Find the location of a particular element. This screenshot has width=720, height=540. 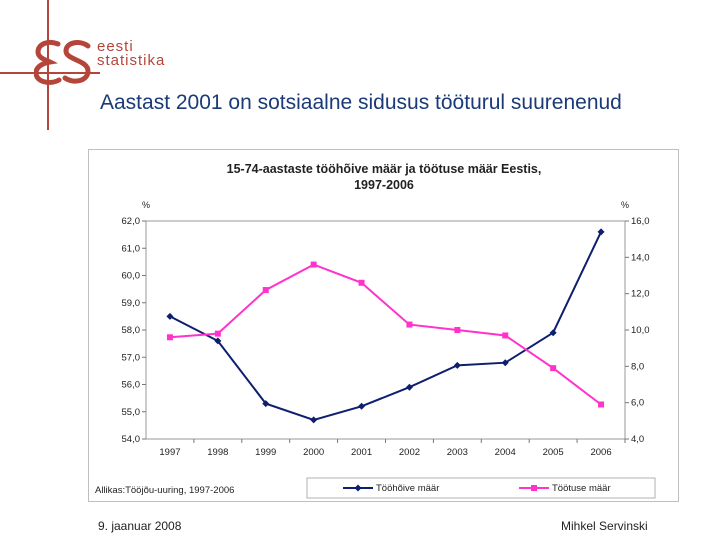

legend-box is located at coordinates (481, 488).